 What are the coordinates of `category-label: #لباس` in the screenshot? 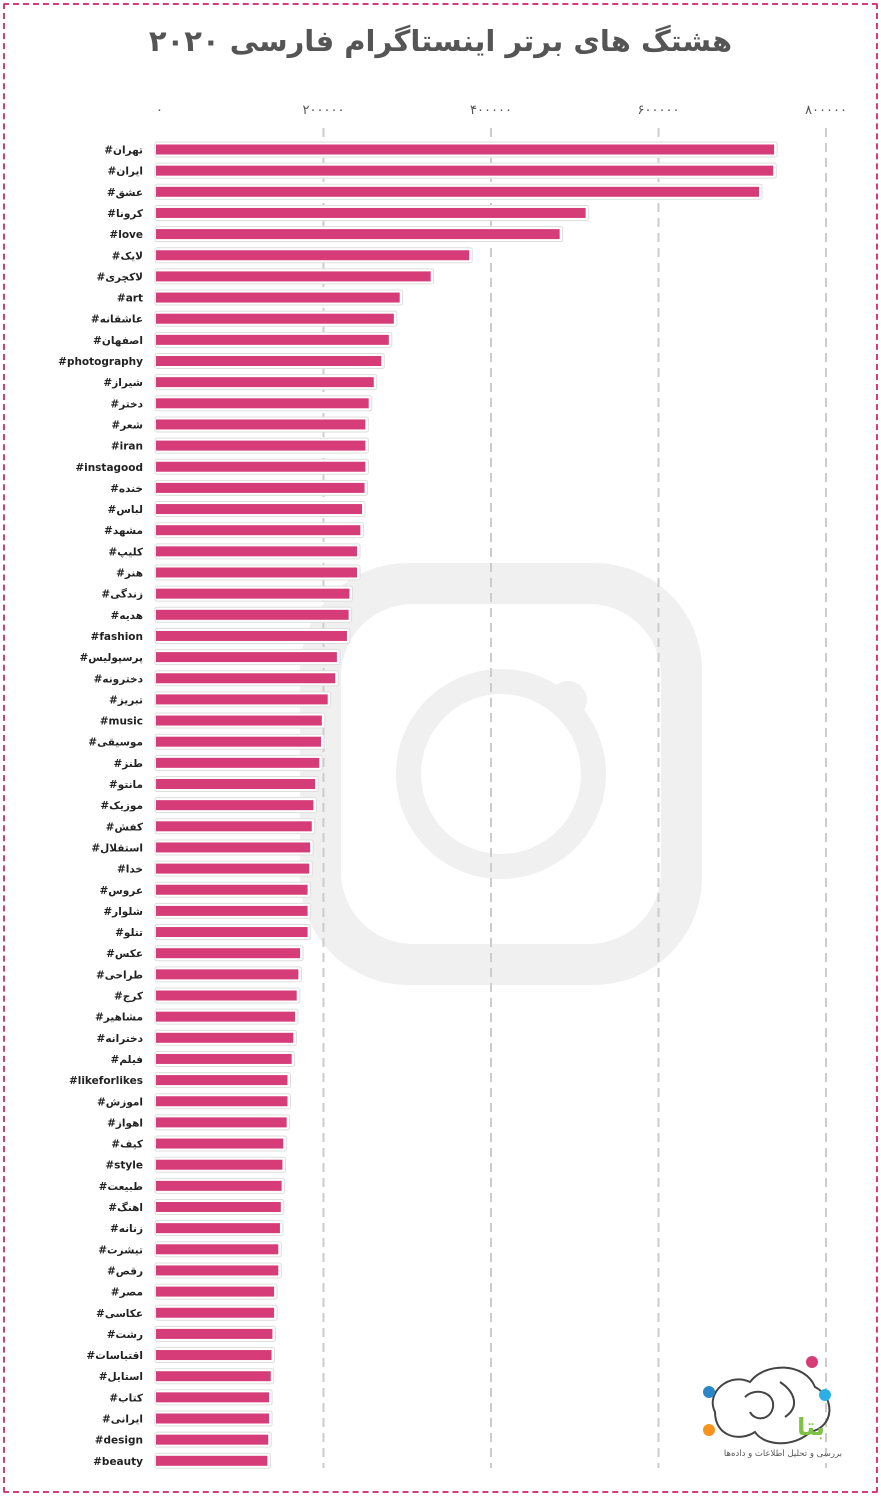 It's located at (126, 510).